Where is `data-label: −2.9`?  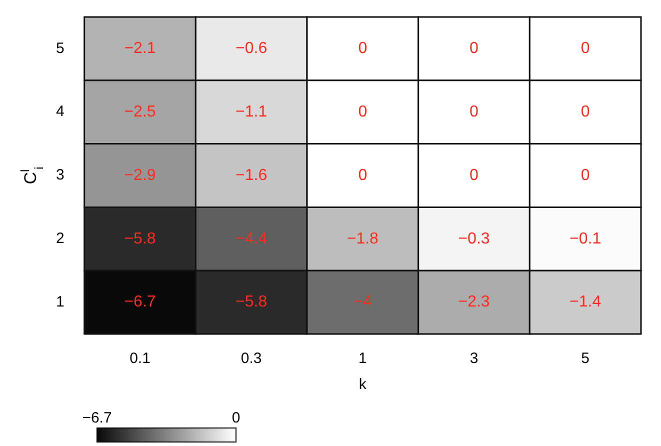
data-label: −2.9 is located at coordinates (140, 175).